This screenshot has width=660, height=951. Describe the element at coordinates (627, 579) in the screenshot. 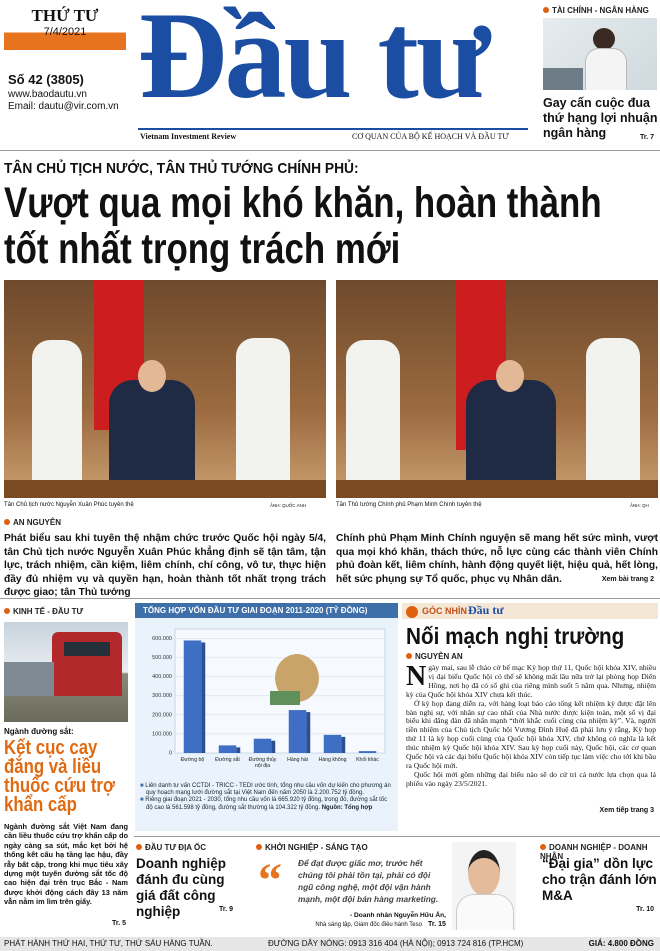

I see `more-link: Xem bài trang 2` at that location.